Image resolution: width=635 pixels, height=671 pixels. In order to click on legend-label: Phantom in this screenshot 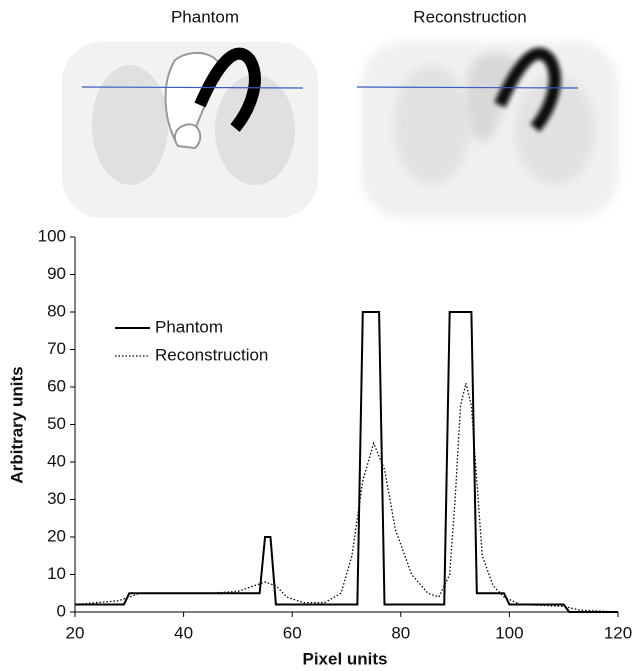, I will do `click(189, 326)`.